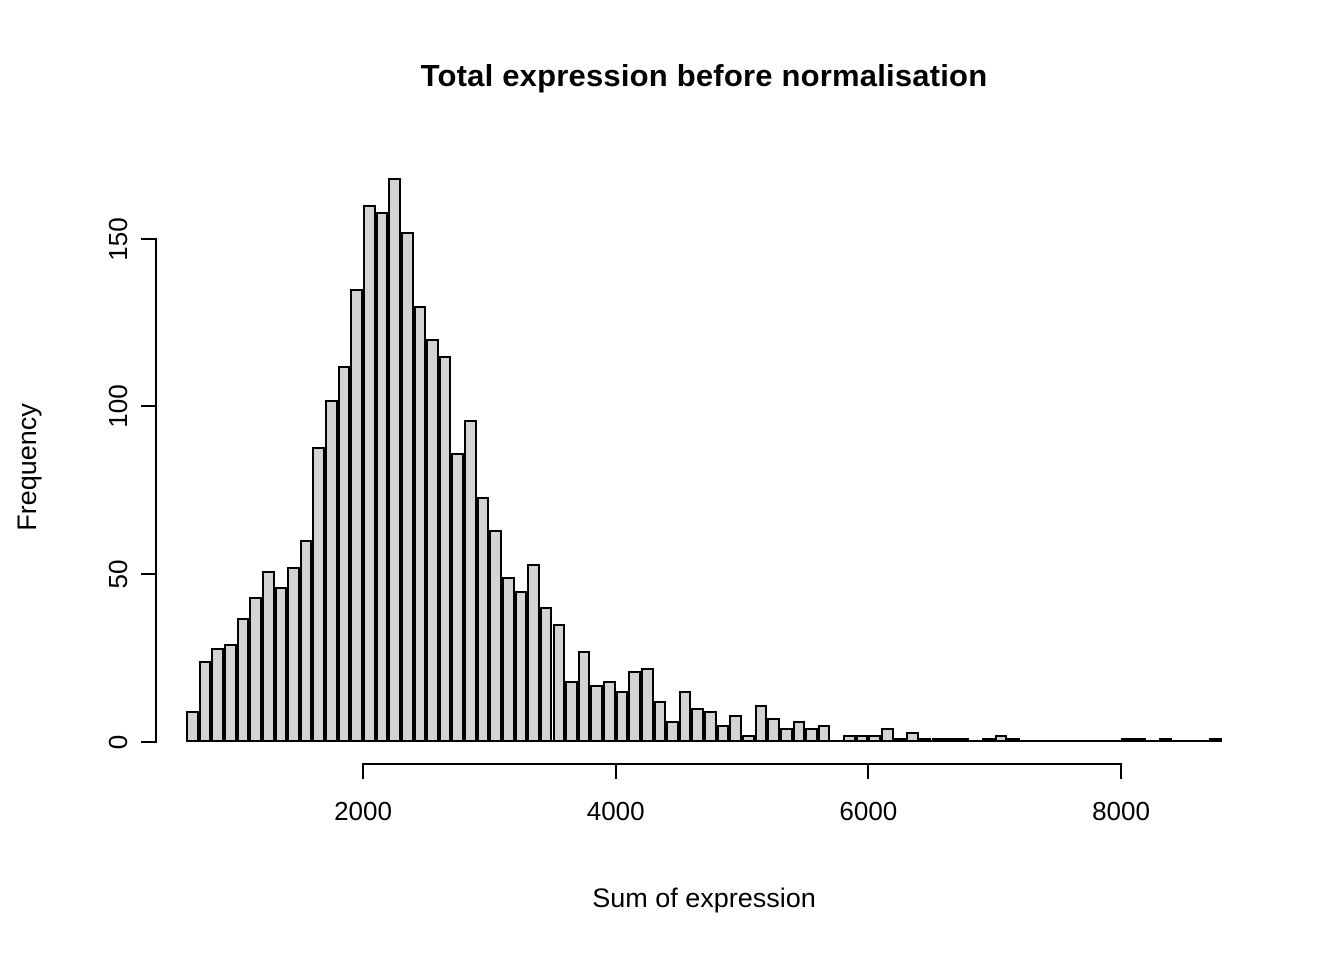  I want to click on y-axis-line, so click(156, 490).